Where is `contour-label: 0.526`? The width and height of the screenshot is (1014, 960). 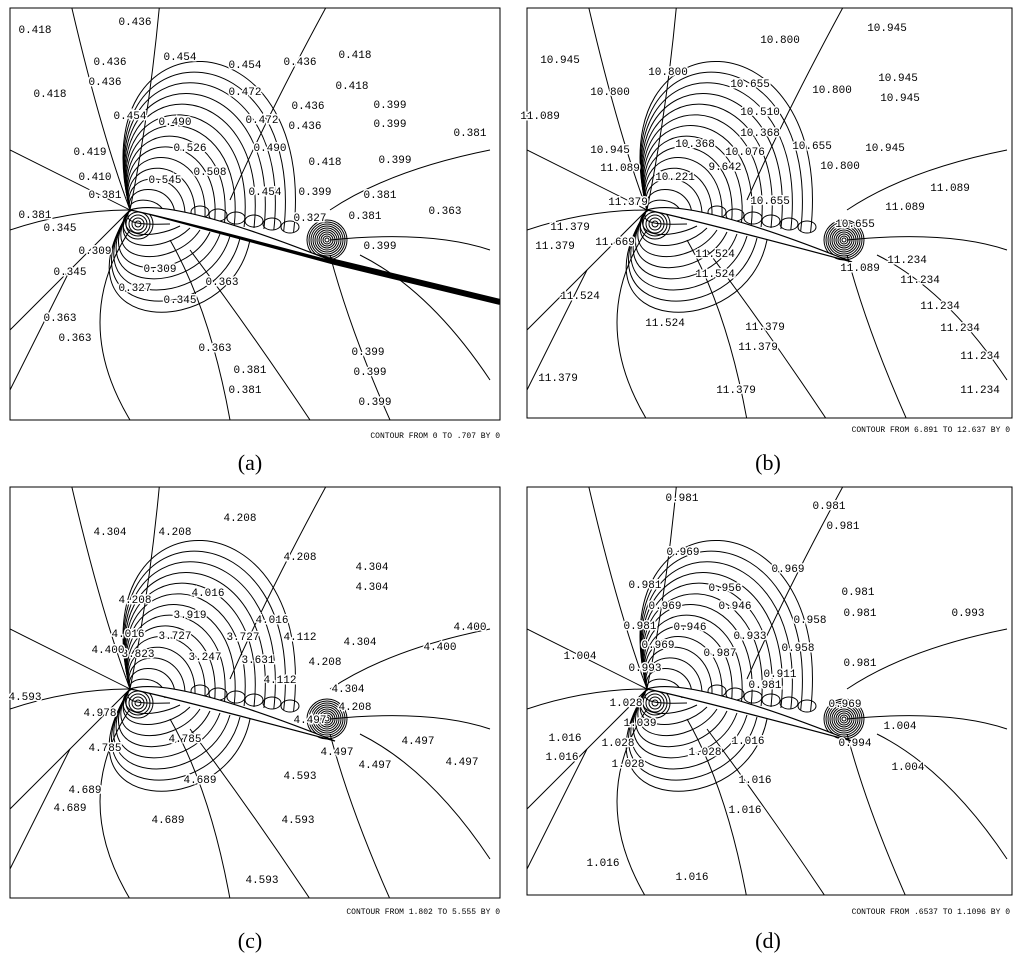 contour-label: 0.526 is located at coordinates (189, 149).